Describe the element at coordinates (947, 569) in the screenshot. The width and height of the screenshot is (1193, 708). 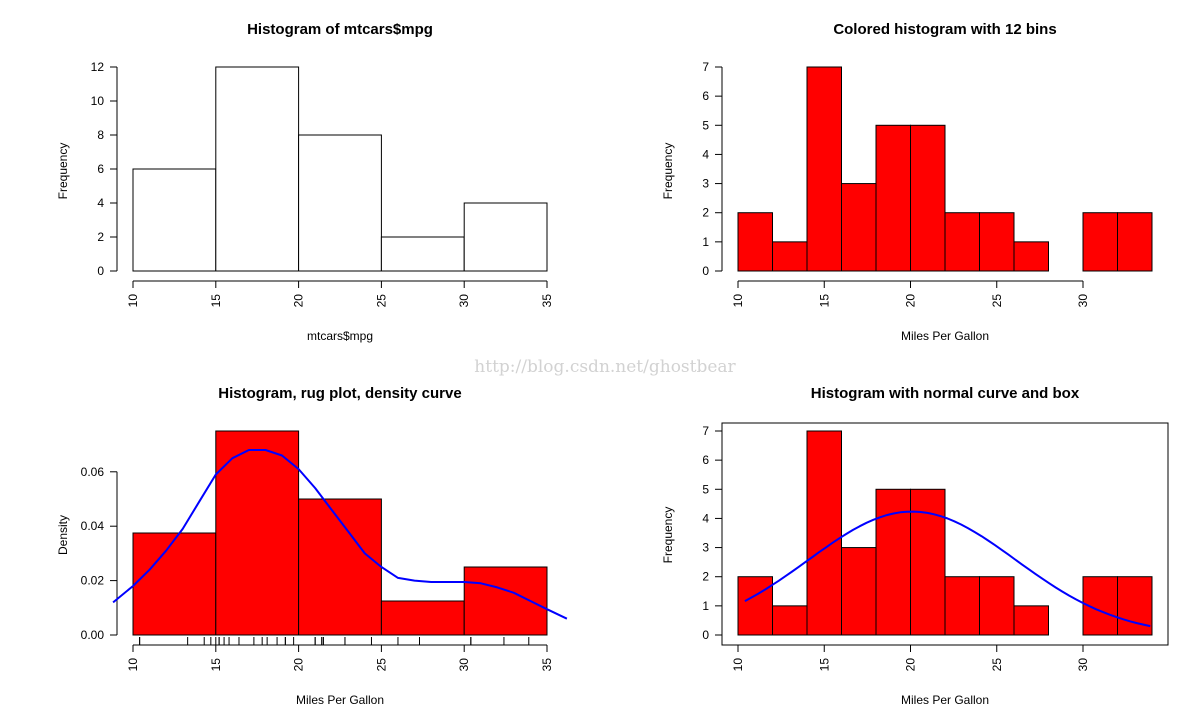
I see `normal-curve` at that location.